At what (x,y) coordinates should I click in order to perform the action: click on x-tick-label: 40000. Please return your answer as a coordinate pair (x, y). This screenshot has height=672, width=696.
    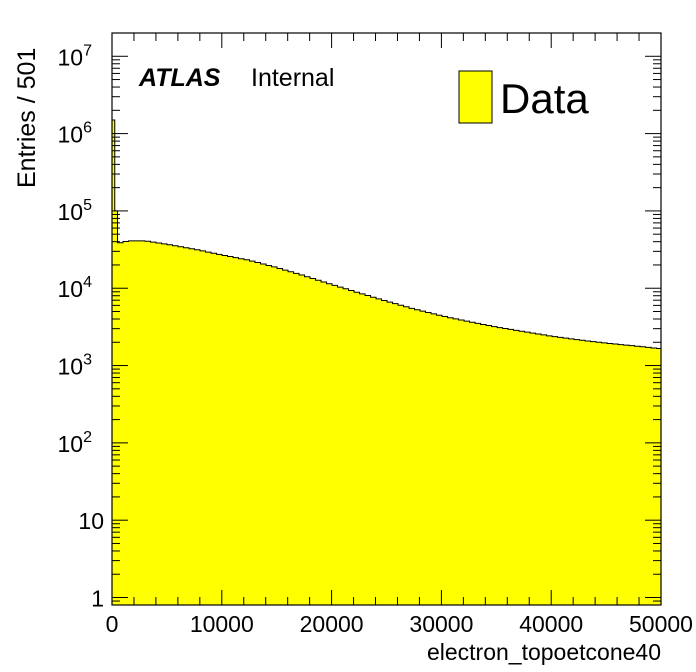
    Looking at the image, I should click on (551, 624).